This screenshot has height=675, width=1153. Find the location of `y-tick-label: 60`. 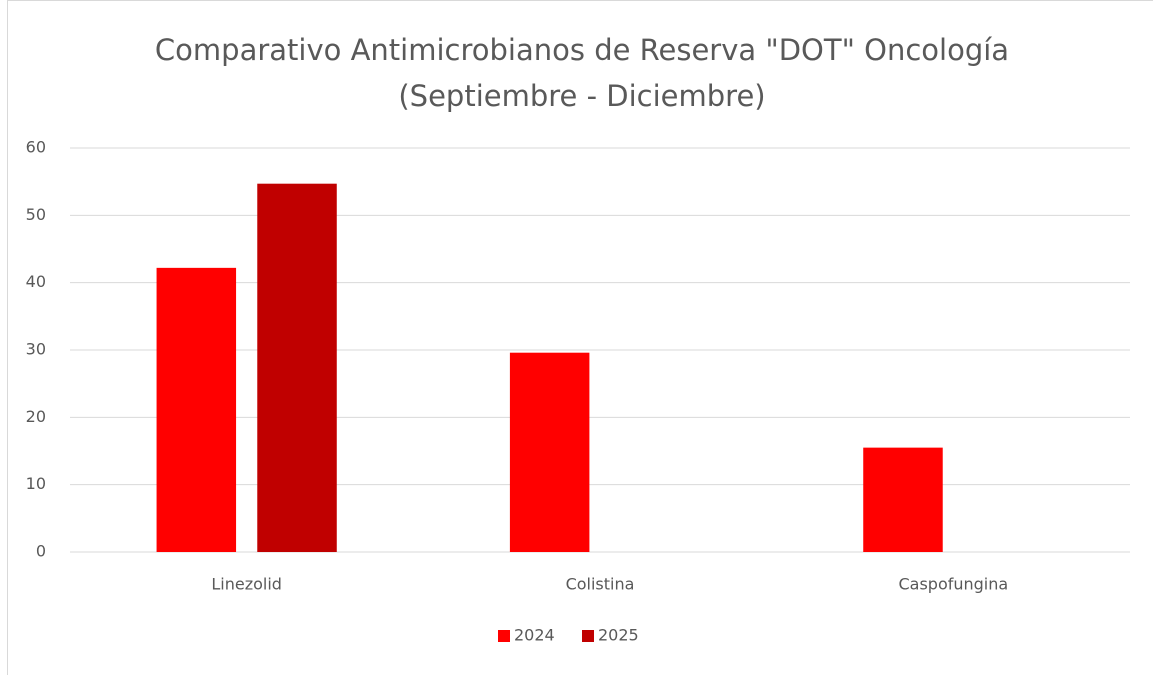

y-tick-label: 60 is located at coordinates (36, 147).